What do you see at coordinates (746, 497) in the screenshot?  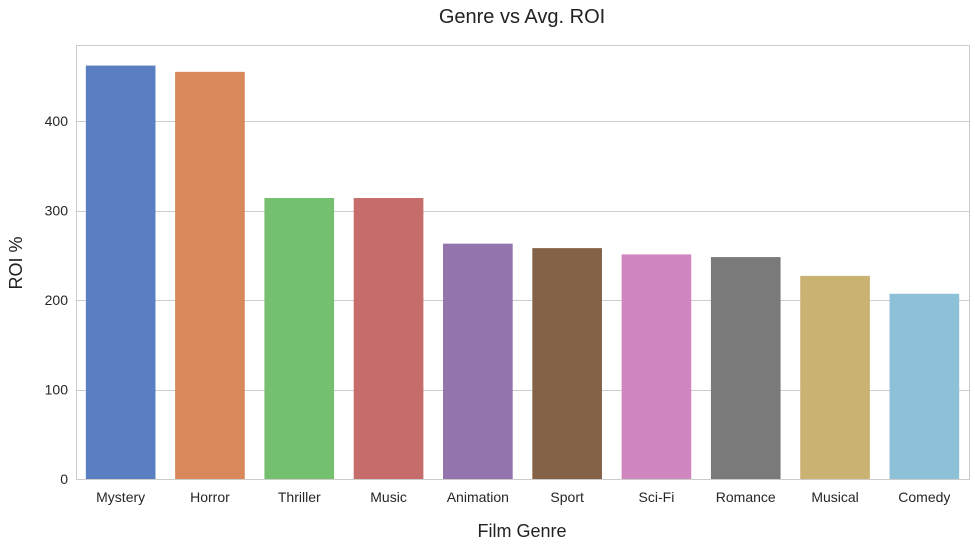 I see `x-tick-label: Romance` at bounding box center [746, 497].